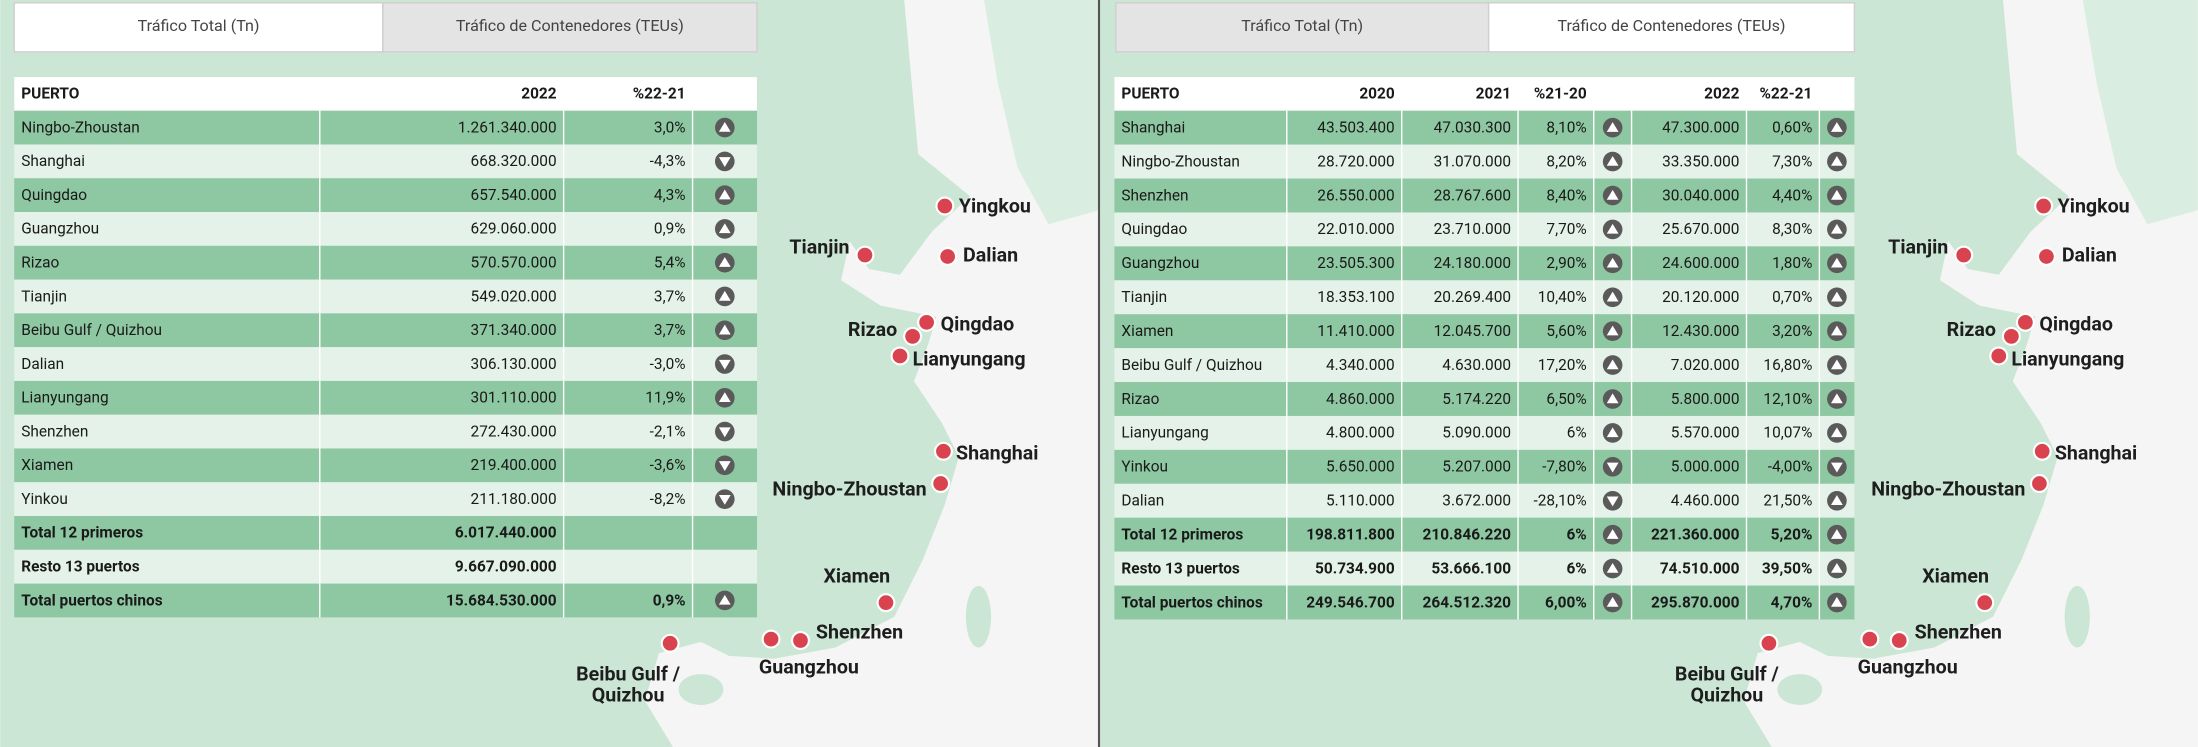 Image resolution: width=2198 pixels, height=747 pixels. What do you see at coordinates (1566, 127) in the screenshot?
I see `cell-value: 8,10%` at bounding box center [1566, 127].